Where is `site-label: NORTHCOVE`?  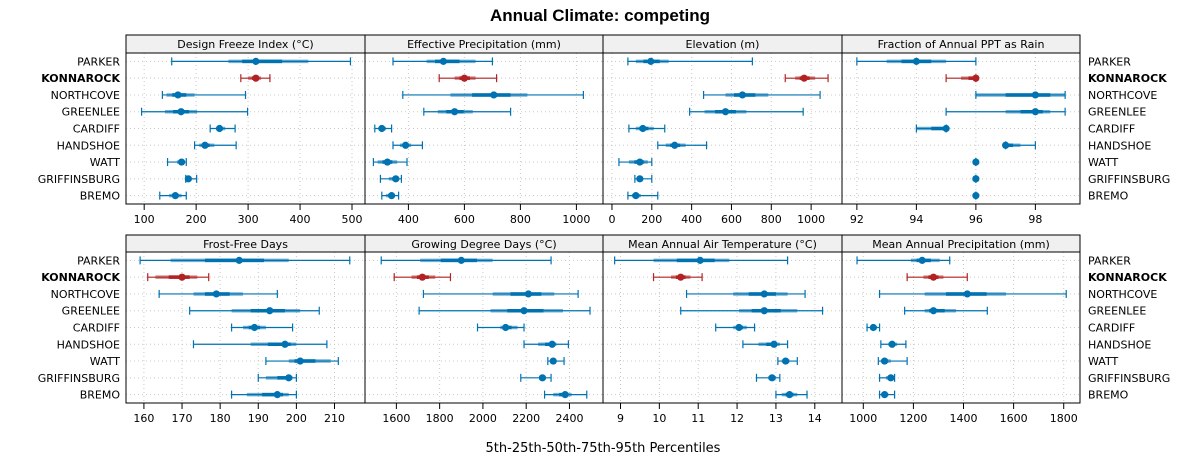 site-label: NORTHCOVE is located at coordinates (1122, 294).